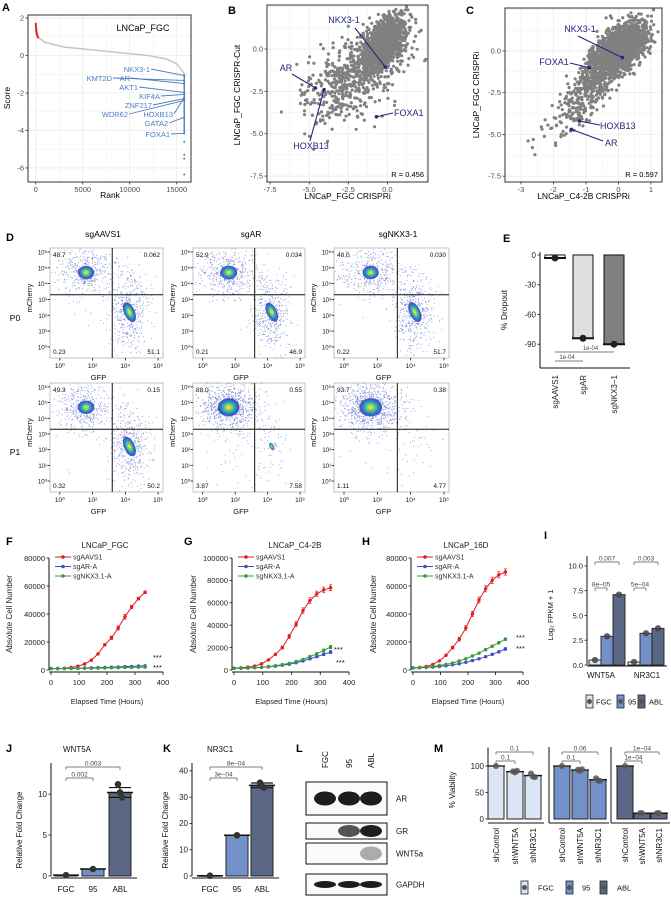  Describe the element at coordinates (82, 189) in the screenshot. I see `x-tick-label: 5000` at that location.